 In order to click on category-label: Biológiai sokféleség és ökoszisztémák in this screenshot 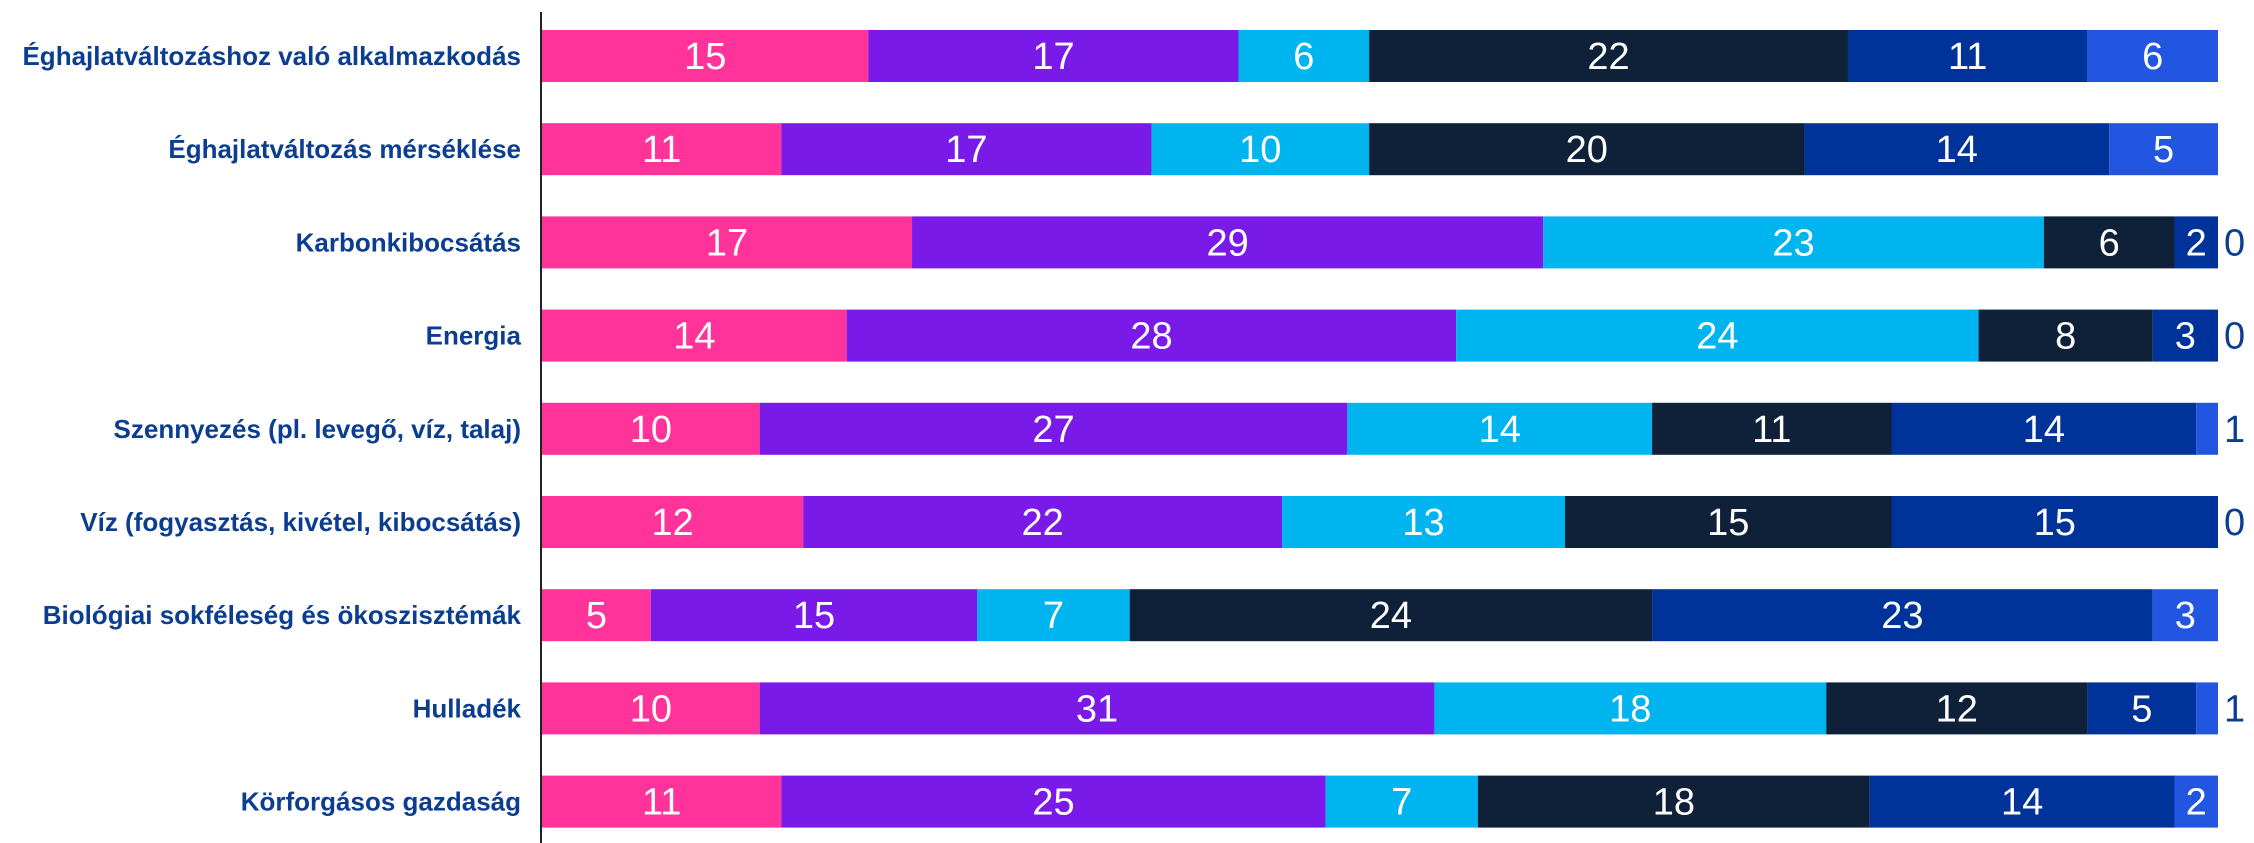, I will do `click(282, 615)`.